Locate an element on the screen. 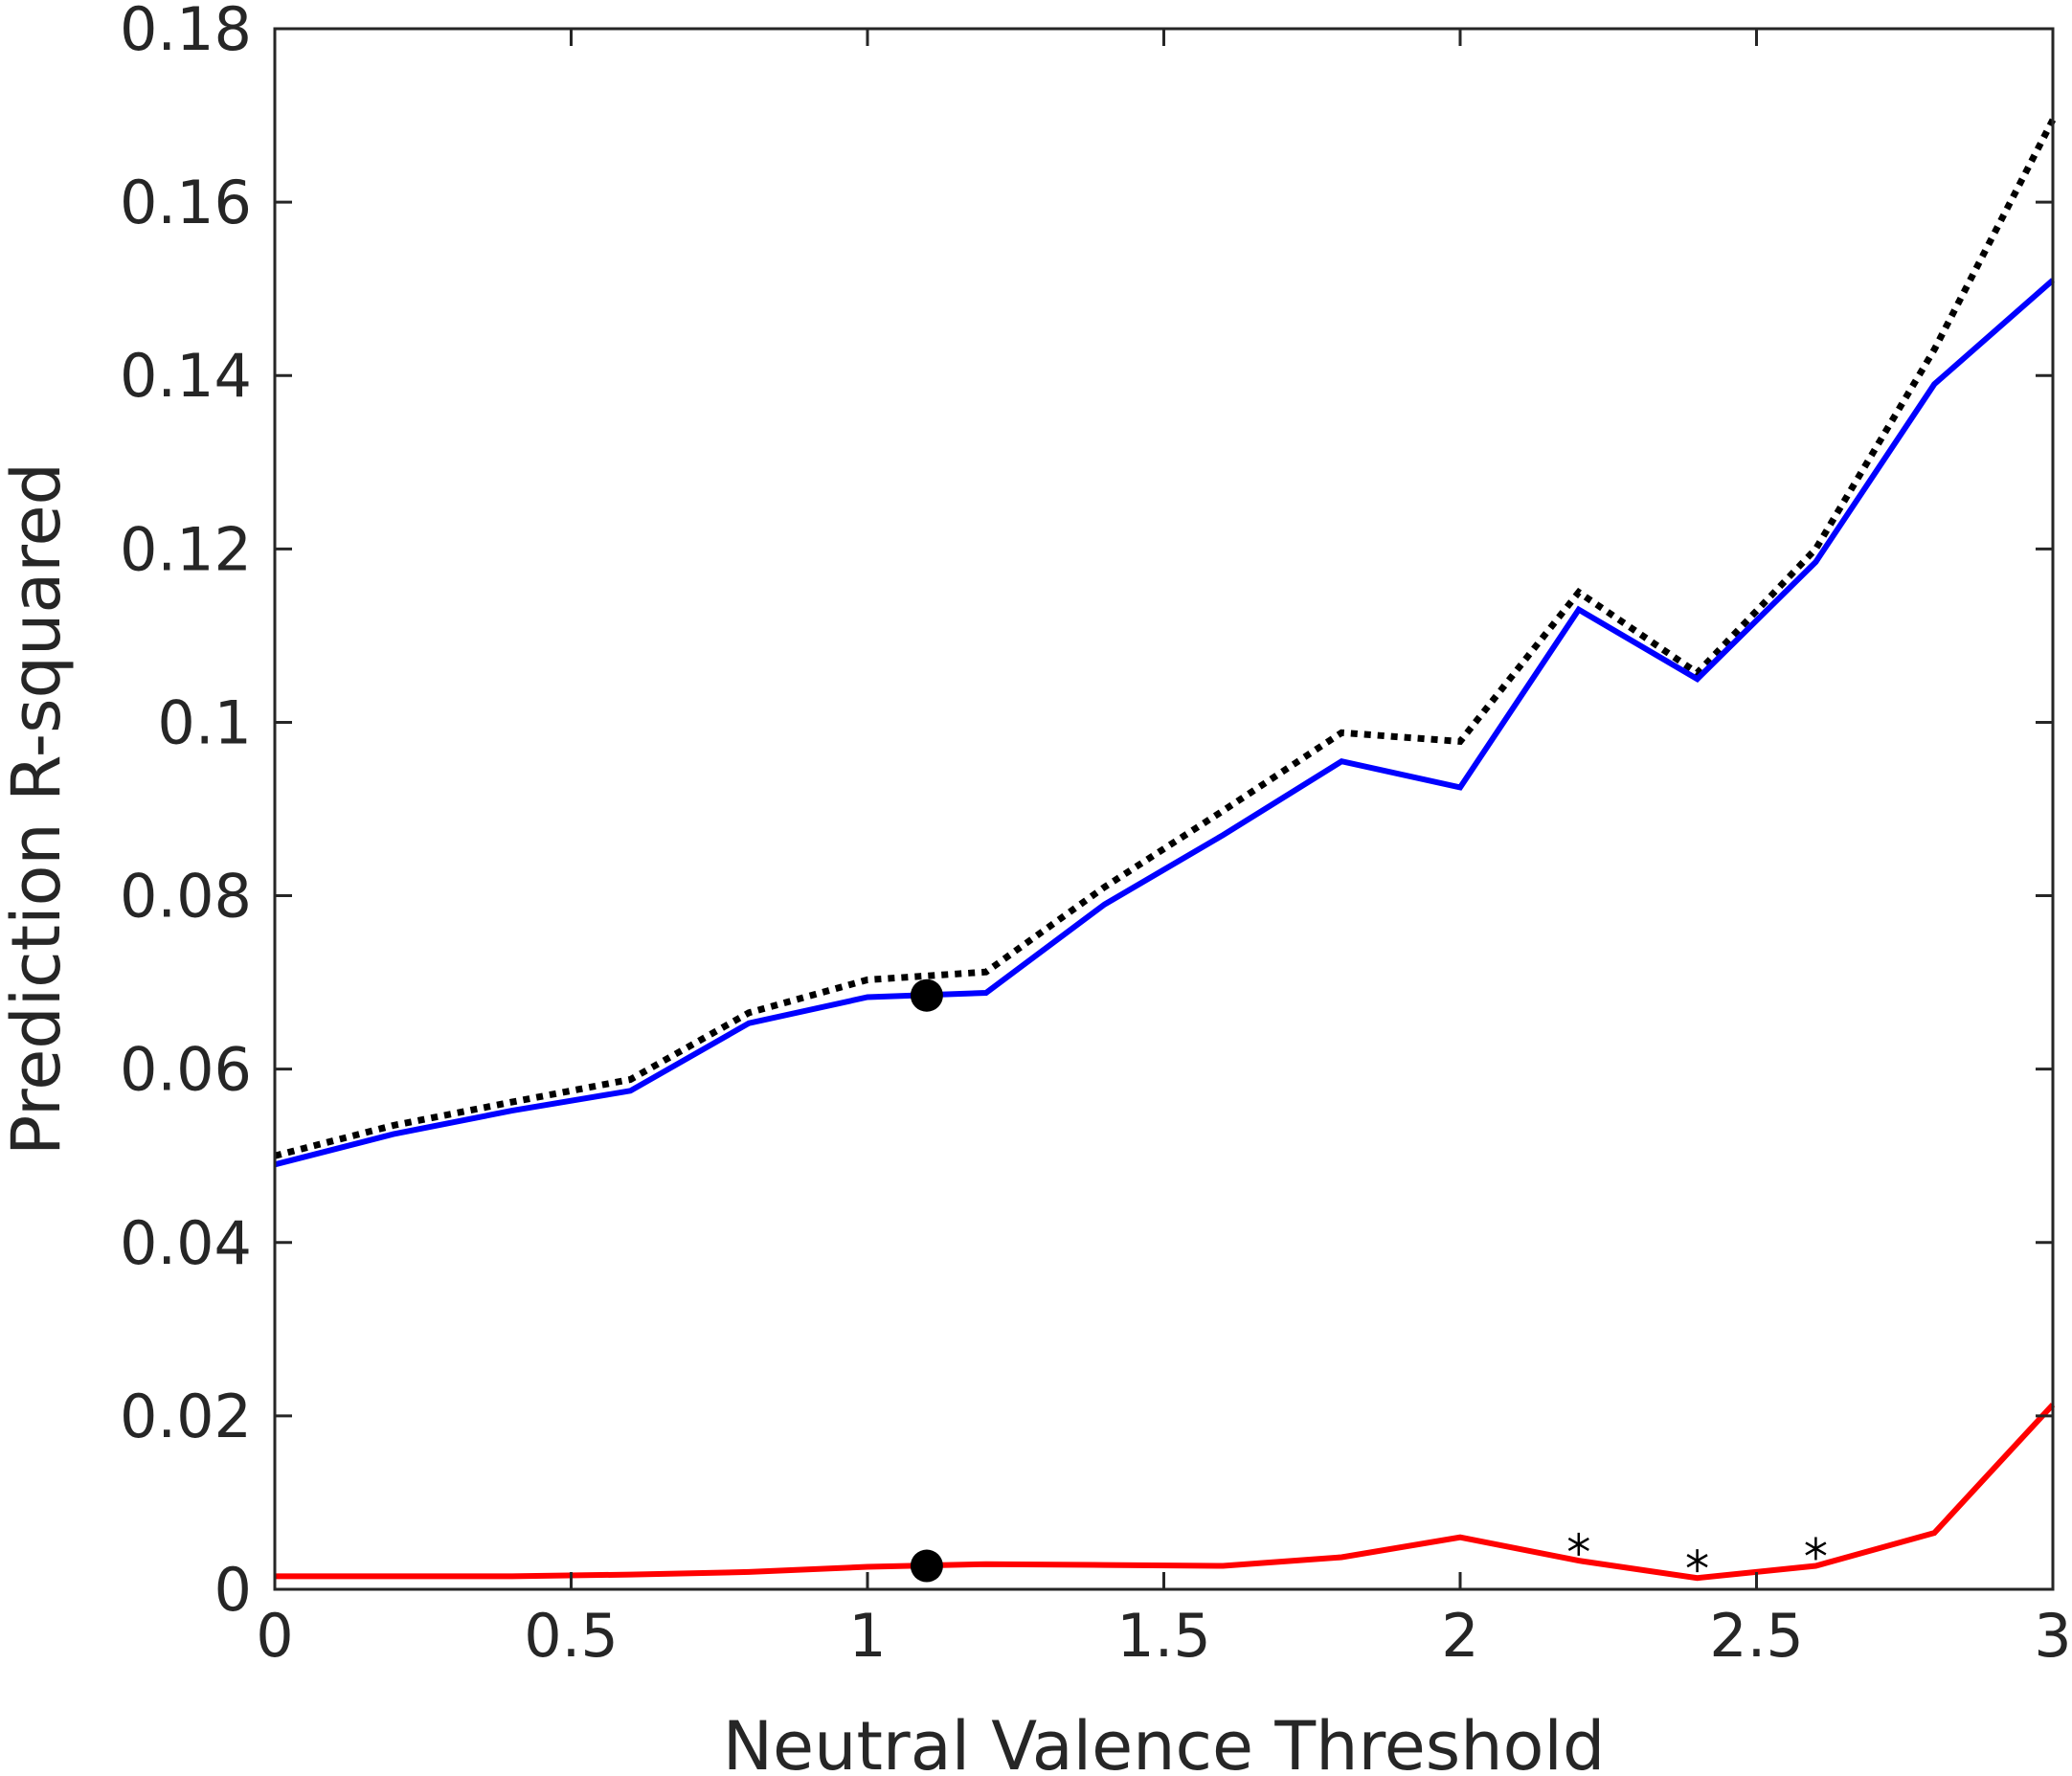  y-tick-label: 0.16 is located at coordinates (186, 202).